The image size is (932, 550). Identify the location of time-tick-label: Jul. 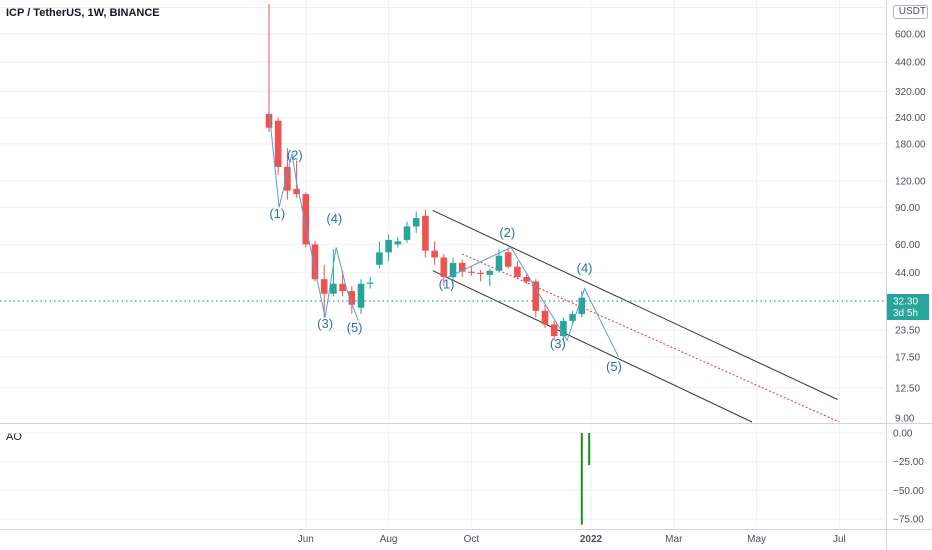
(839, 539).